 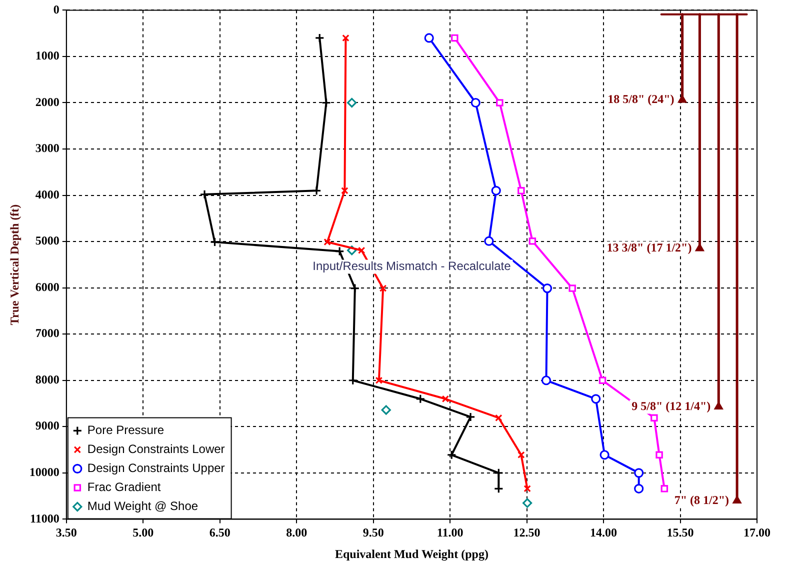 What do you see at coordinates (14, 265) in the screenshot?
I see `y-axis-title: True Vertical Depth (ft)` at bounding box center [14, 265].